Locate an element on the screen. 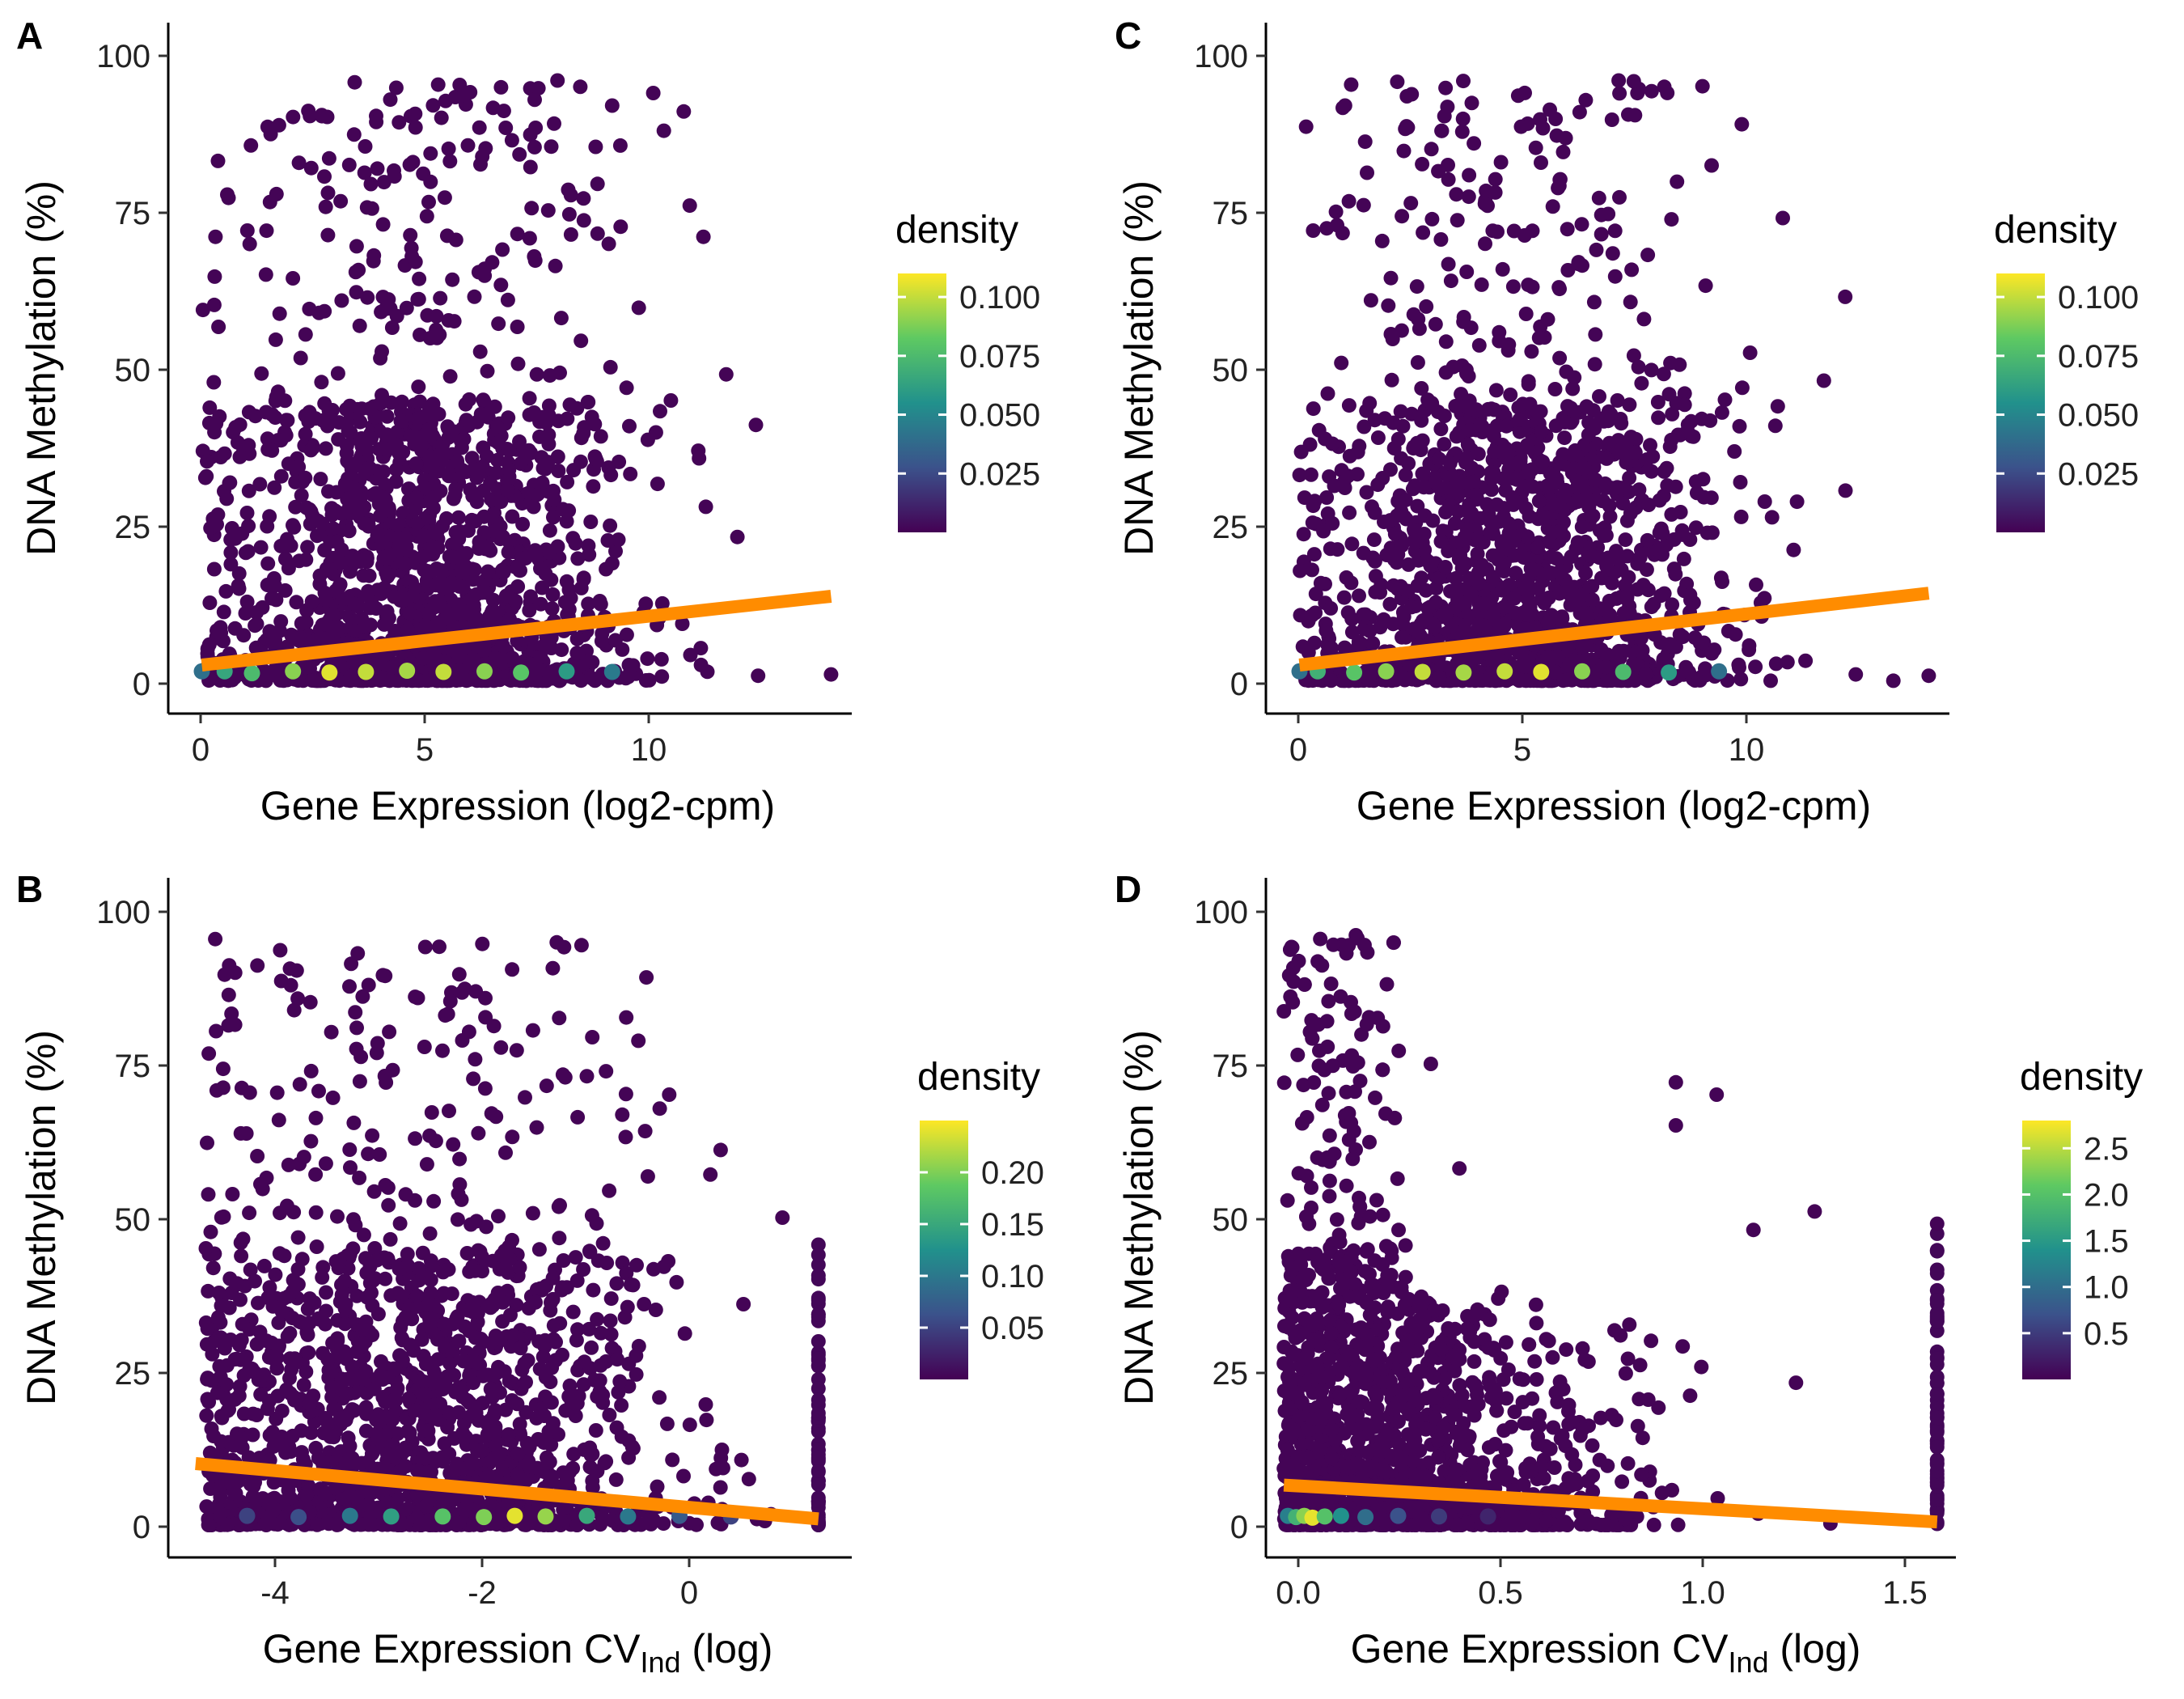 The height and width of the screenshot is (1699, 2184). legend-tick-label: 0.050 is located at coordinates (1000, 416).